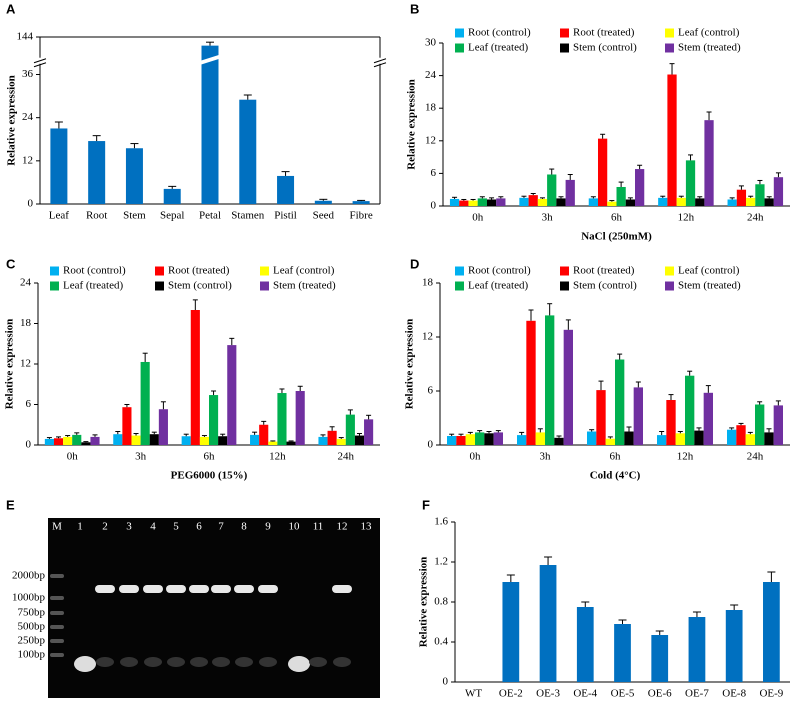 The width and height of the screenshot is (800, 703). Describe the element at coordinates (268, 527) in the screenshot. I see `lane-label: 9` at that location.